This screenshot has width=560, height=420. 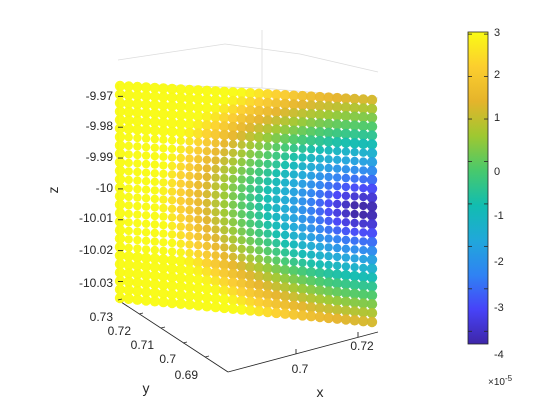 I want to click on x-tick-label: 0.72, so click(x=362, y=346).